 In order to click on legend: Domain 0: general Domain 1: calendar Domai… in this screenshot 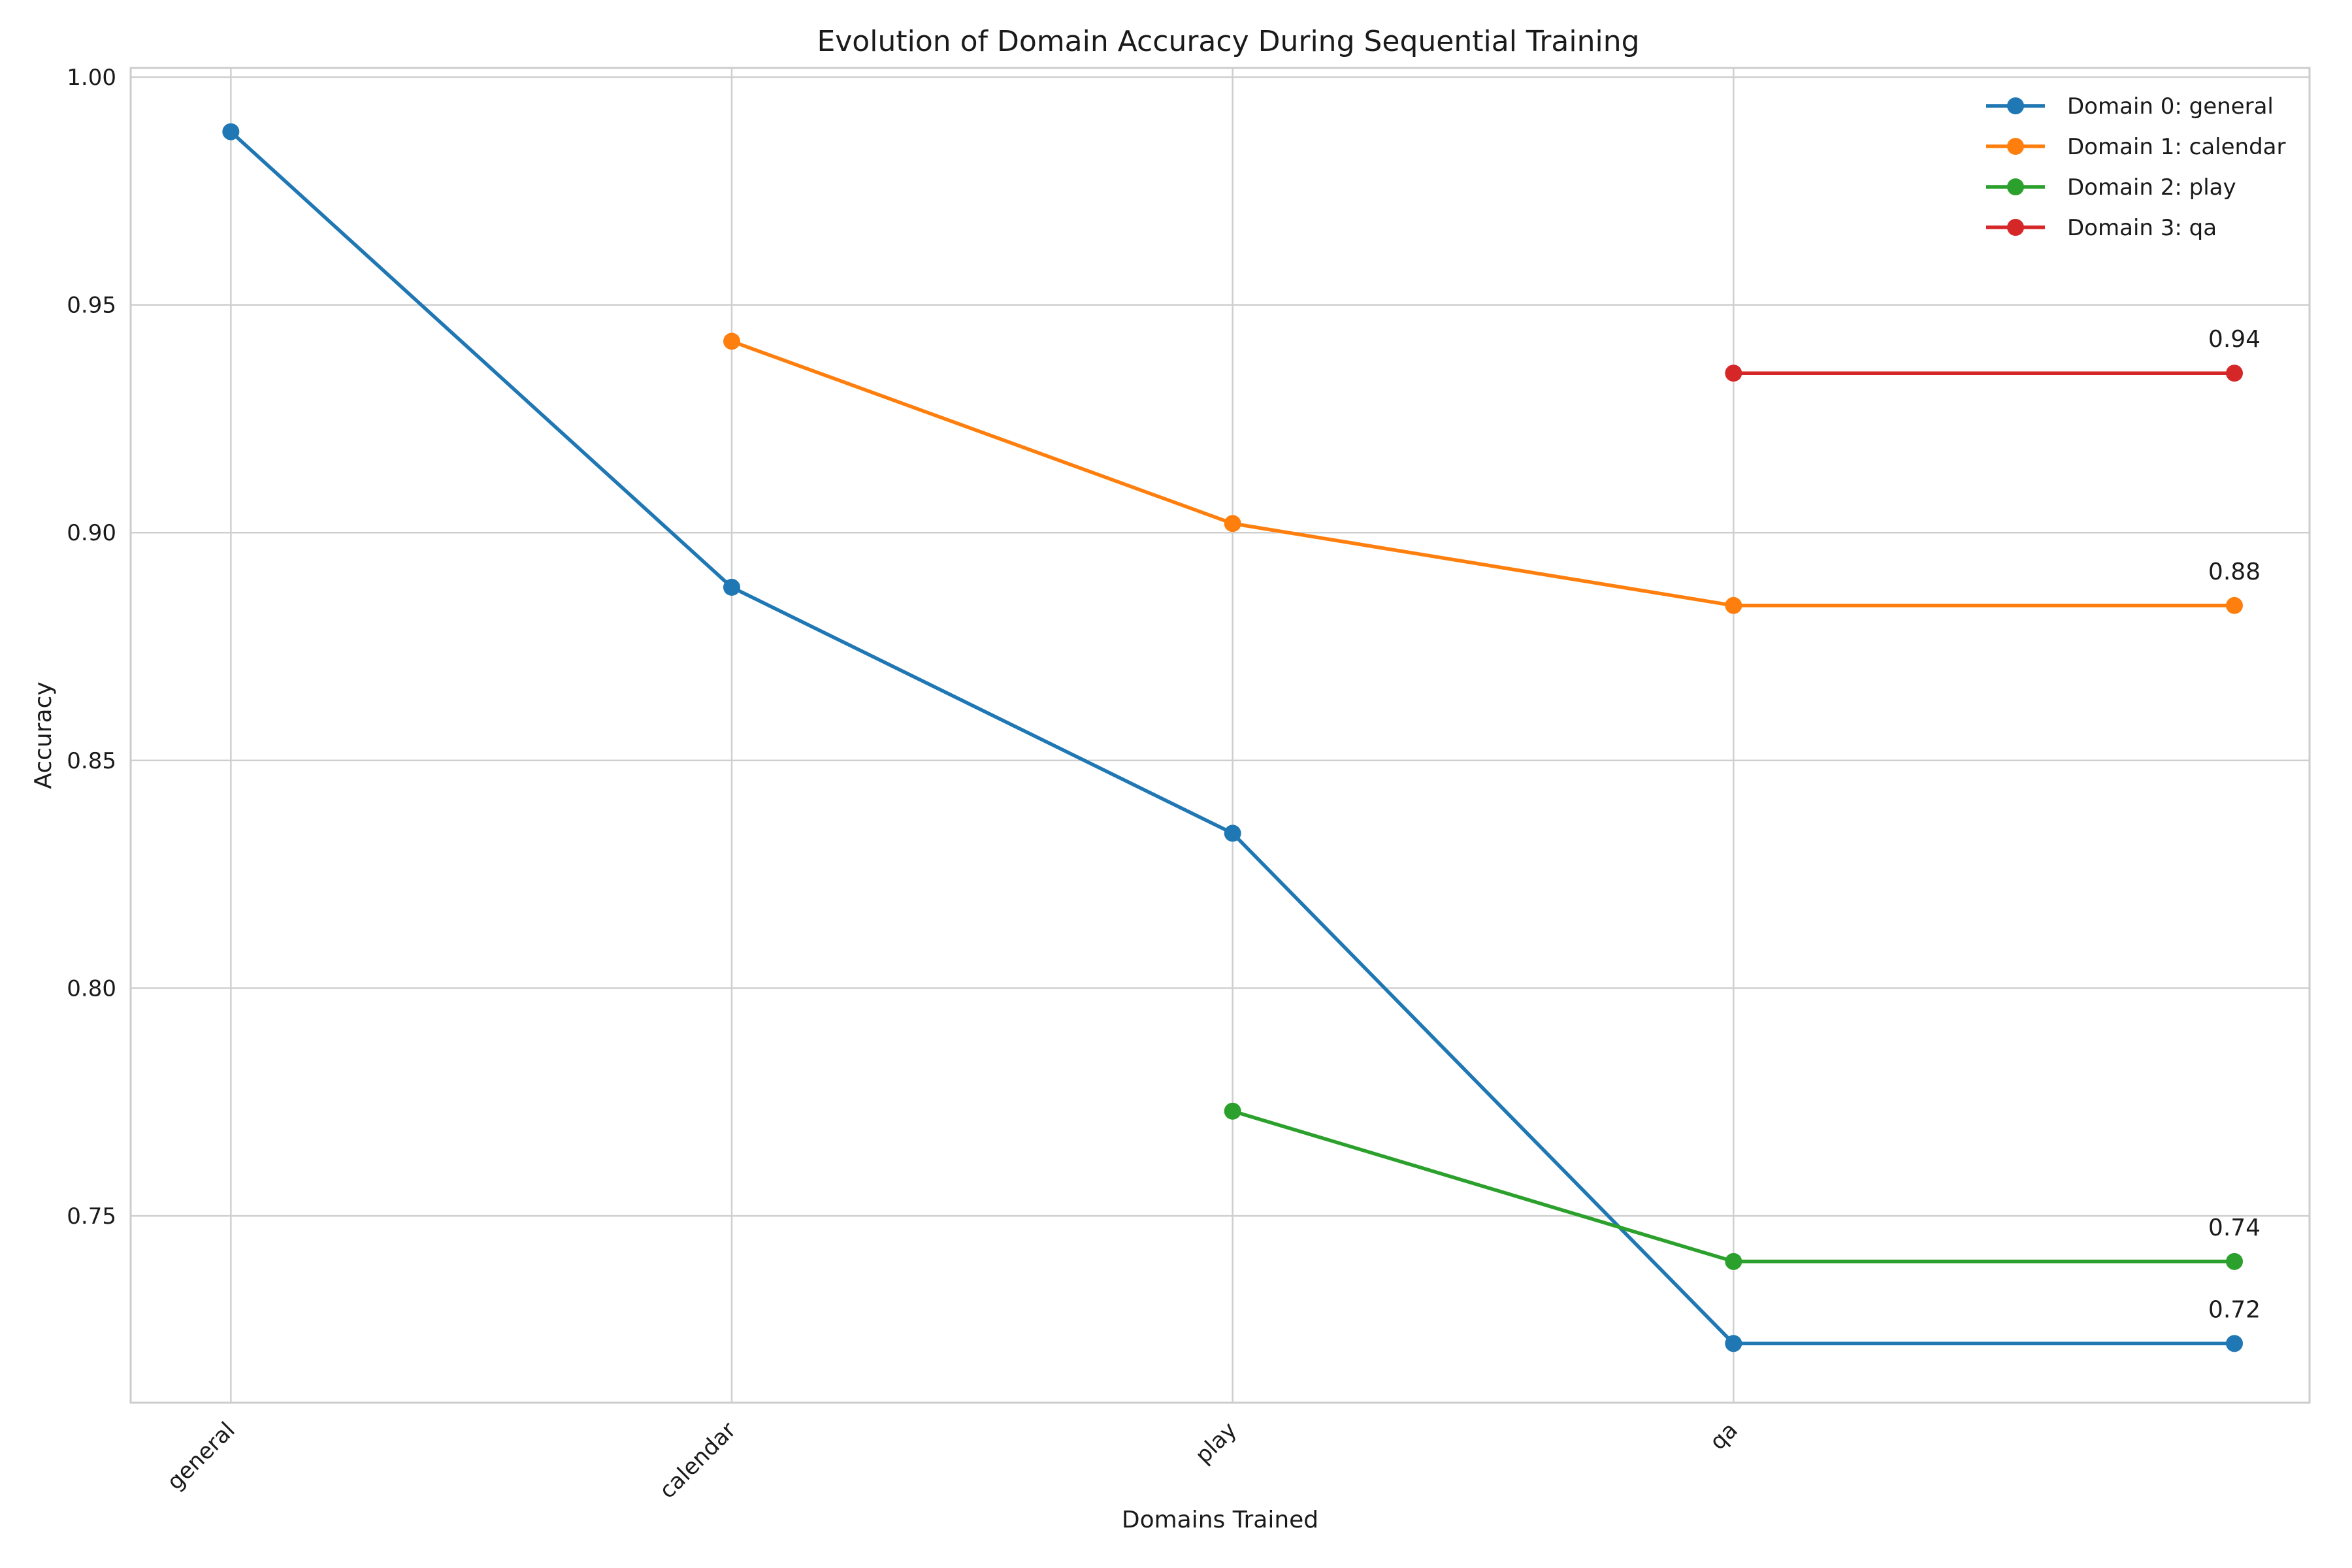, I will do `click(2135, 167)`.